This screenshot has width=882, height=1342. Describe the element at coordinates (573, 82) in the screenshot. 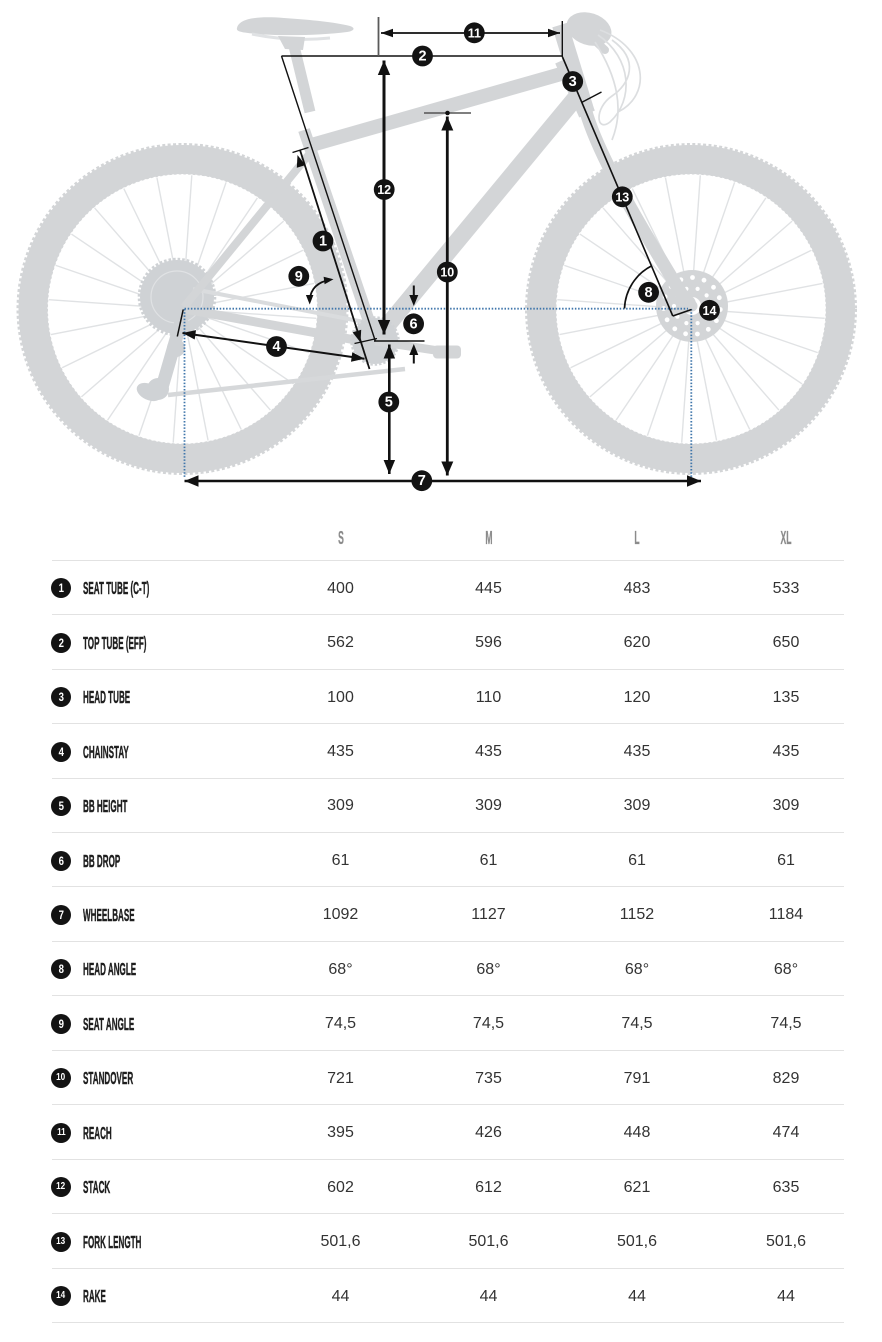

I see `svg-text: 3` at that location.